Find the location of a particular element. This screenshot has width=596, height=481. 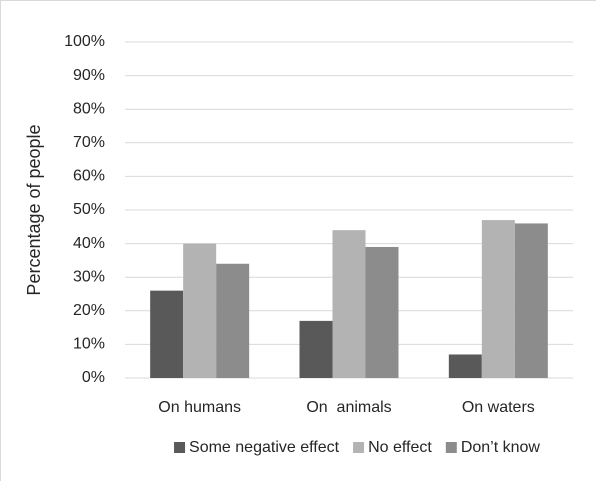

legend-label: No effect is located at coordinates (400, 447).